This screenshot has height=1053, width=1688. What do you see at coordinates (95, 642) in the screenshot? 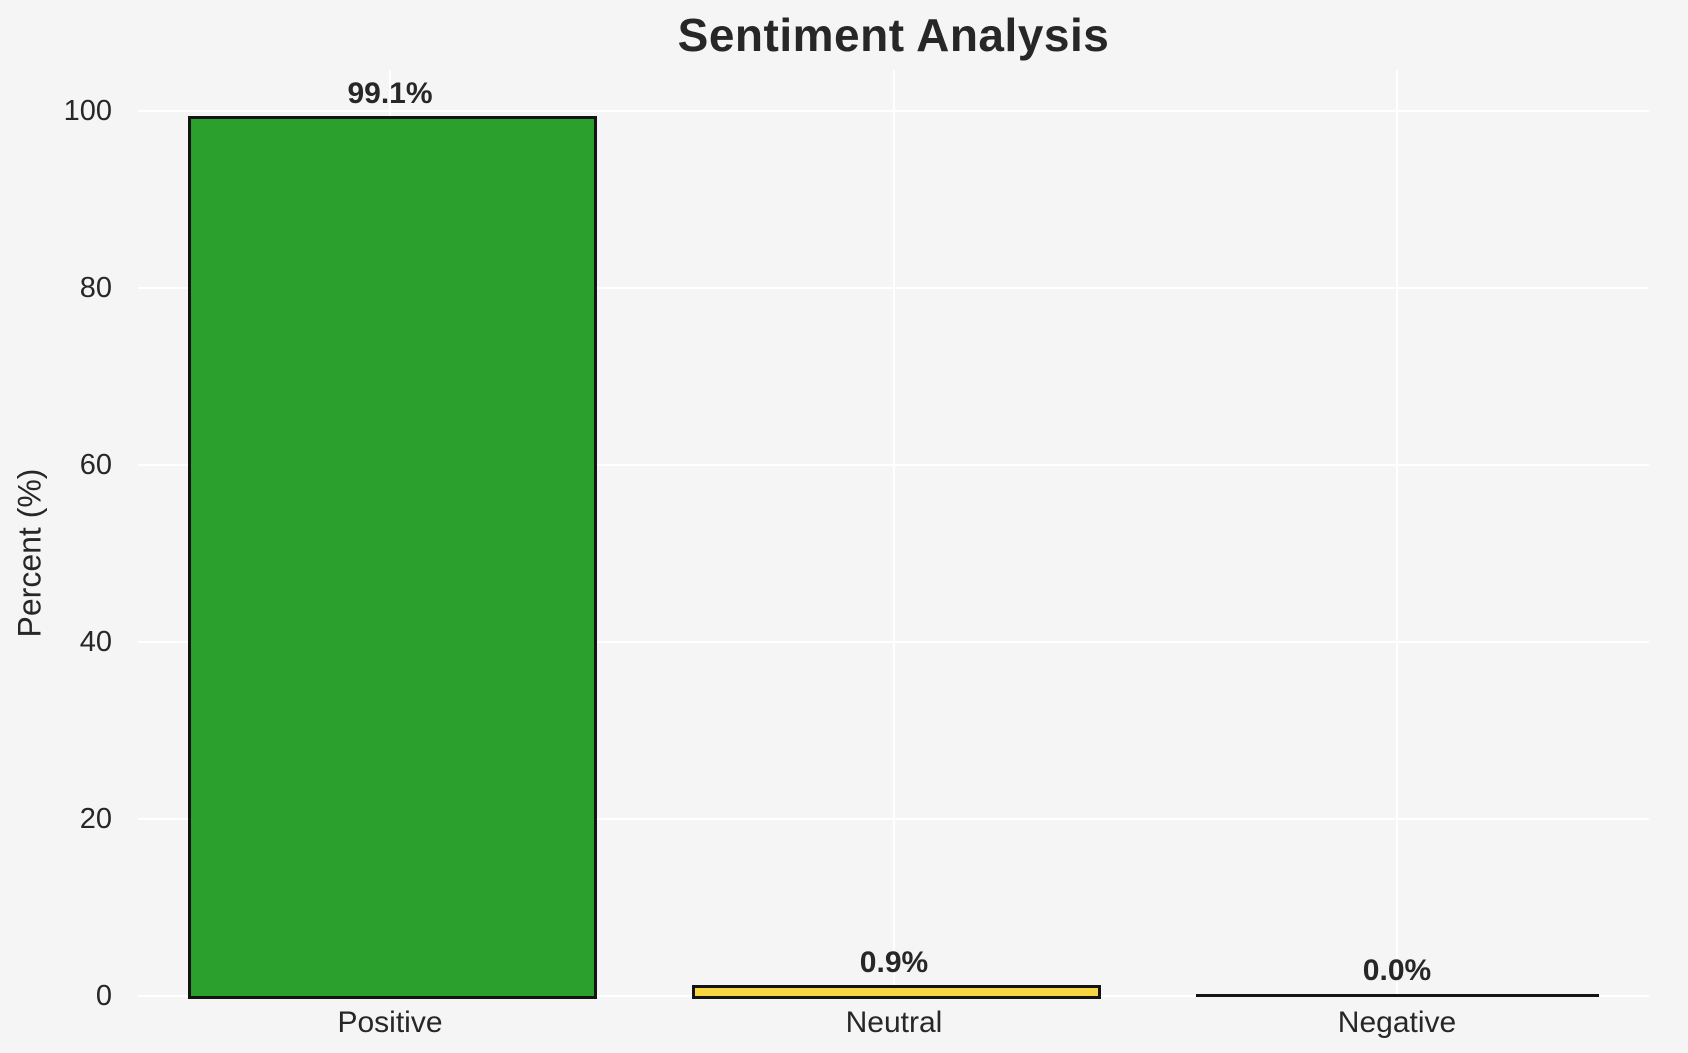
I see `y-tick-label-40: 40` at bounding box center [95, 642].